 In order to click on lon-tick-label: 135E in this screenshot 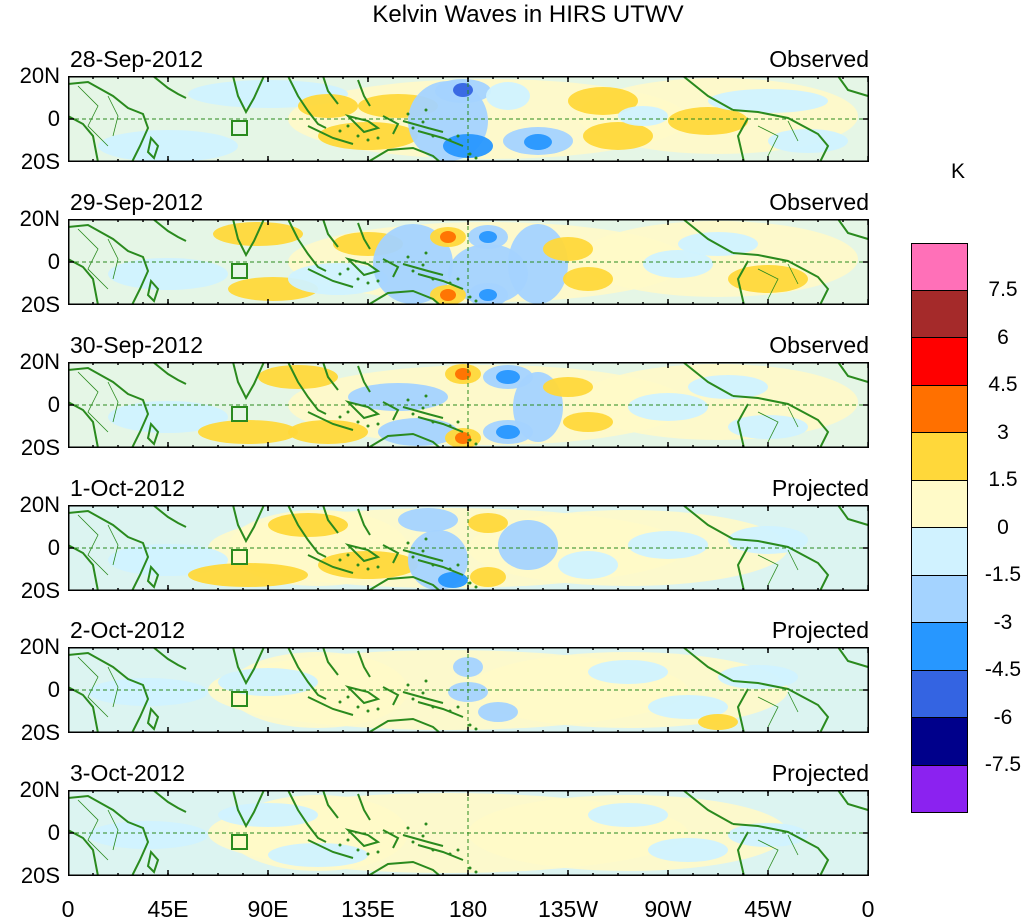, I will do `click(368, 909)`.